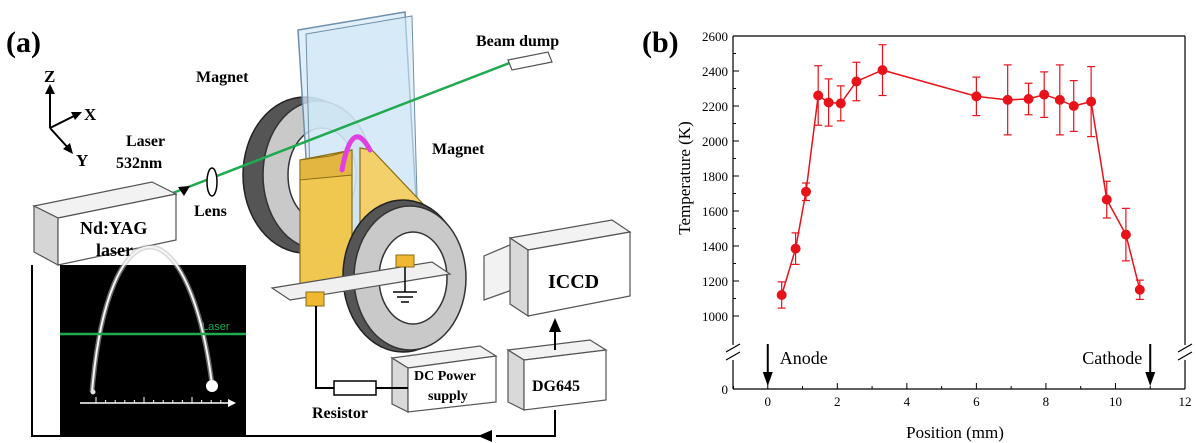  What do you see at coordinates (1115, 401) in the screenshot?
I see `xtick-label-10: 10` at bounding box center [1115, 401].